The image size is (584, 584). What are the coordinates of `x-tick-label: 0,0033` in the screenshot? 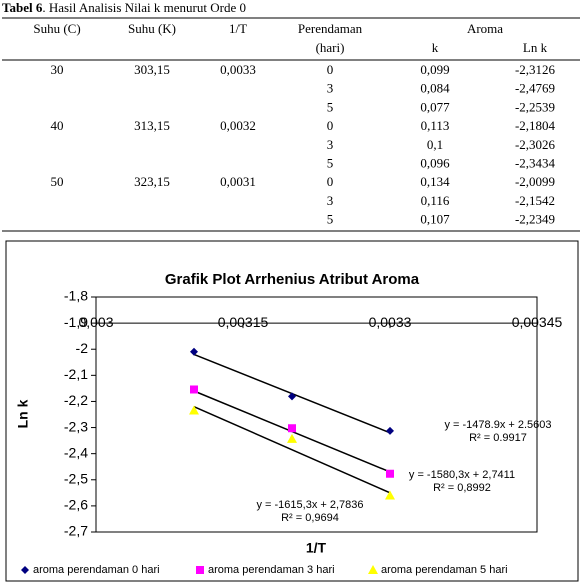 It's located at (390, 322).